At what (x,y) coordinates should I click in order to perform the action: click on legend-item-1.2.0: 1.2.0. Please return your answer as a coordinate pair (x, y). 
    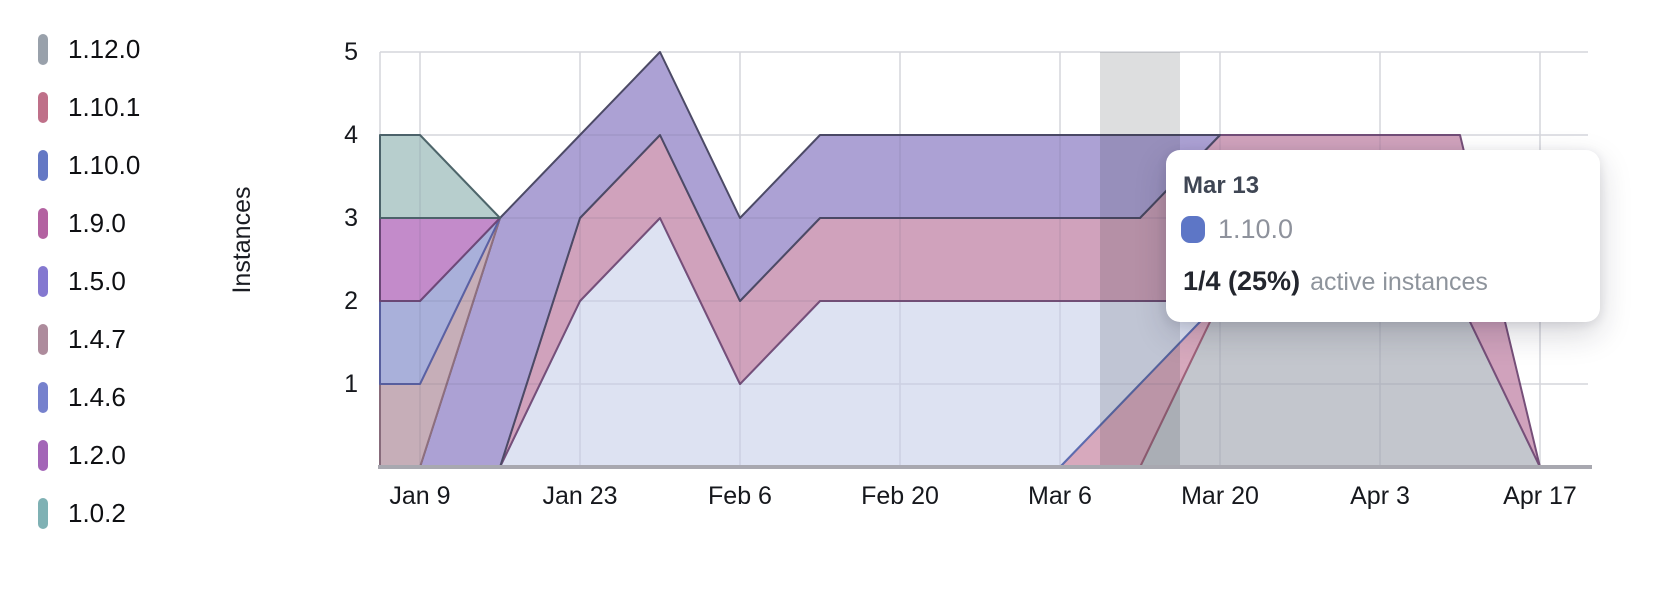
    Looking at the image, I should click on (89, 455).